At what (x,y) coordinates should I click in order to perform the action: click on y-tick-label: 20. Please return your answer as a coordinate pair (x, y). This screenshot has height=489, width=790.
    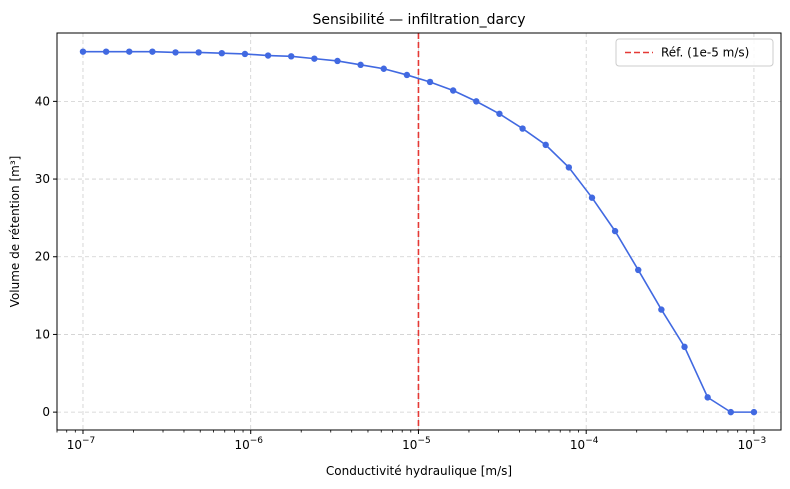
    Looking at the image, I should click on (42, 257).